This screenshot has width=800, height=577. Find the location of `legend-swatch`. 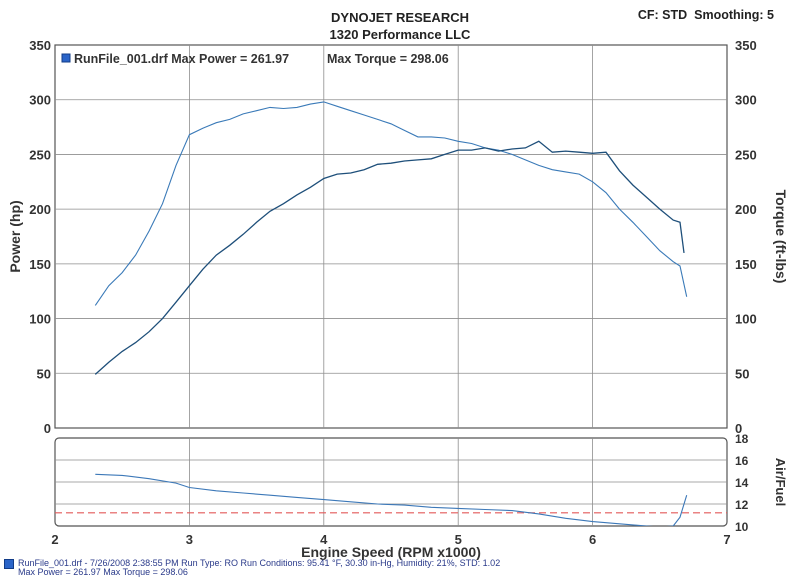

legend-swatch is located at coordinates (66, 58).